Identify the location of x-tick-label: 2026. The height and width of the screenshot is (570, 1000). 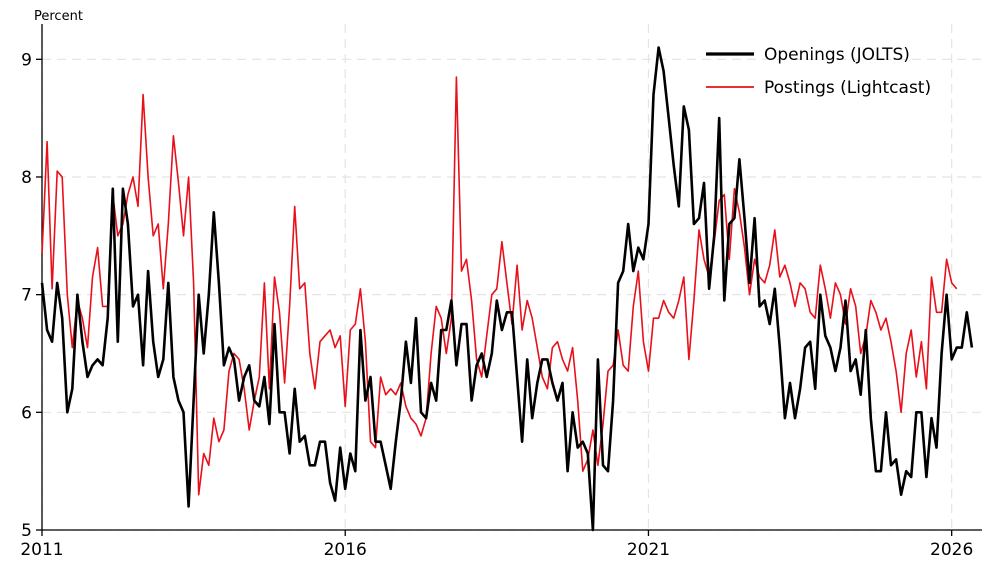
(951, 550).